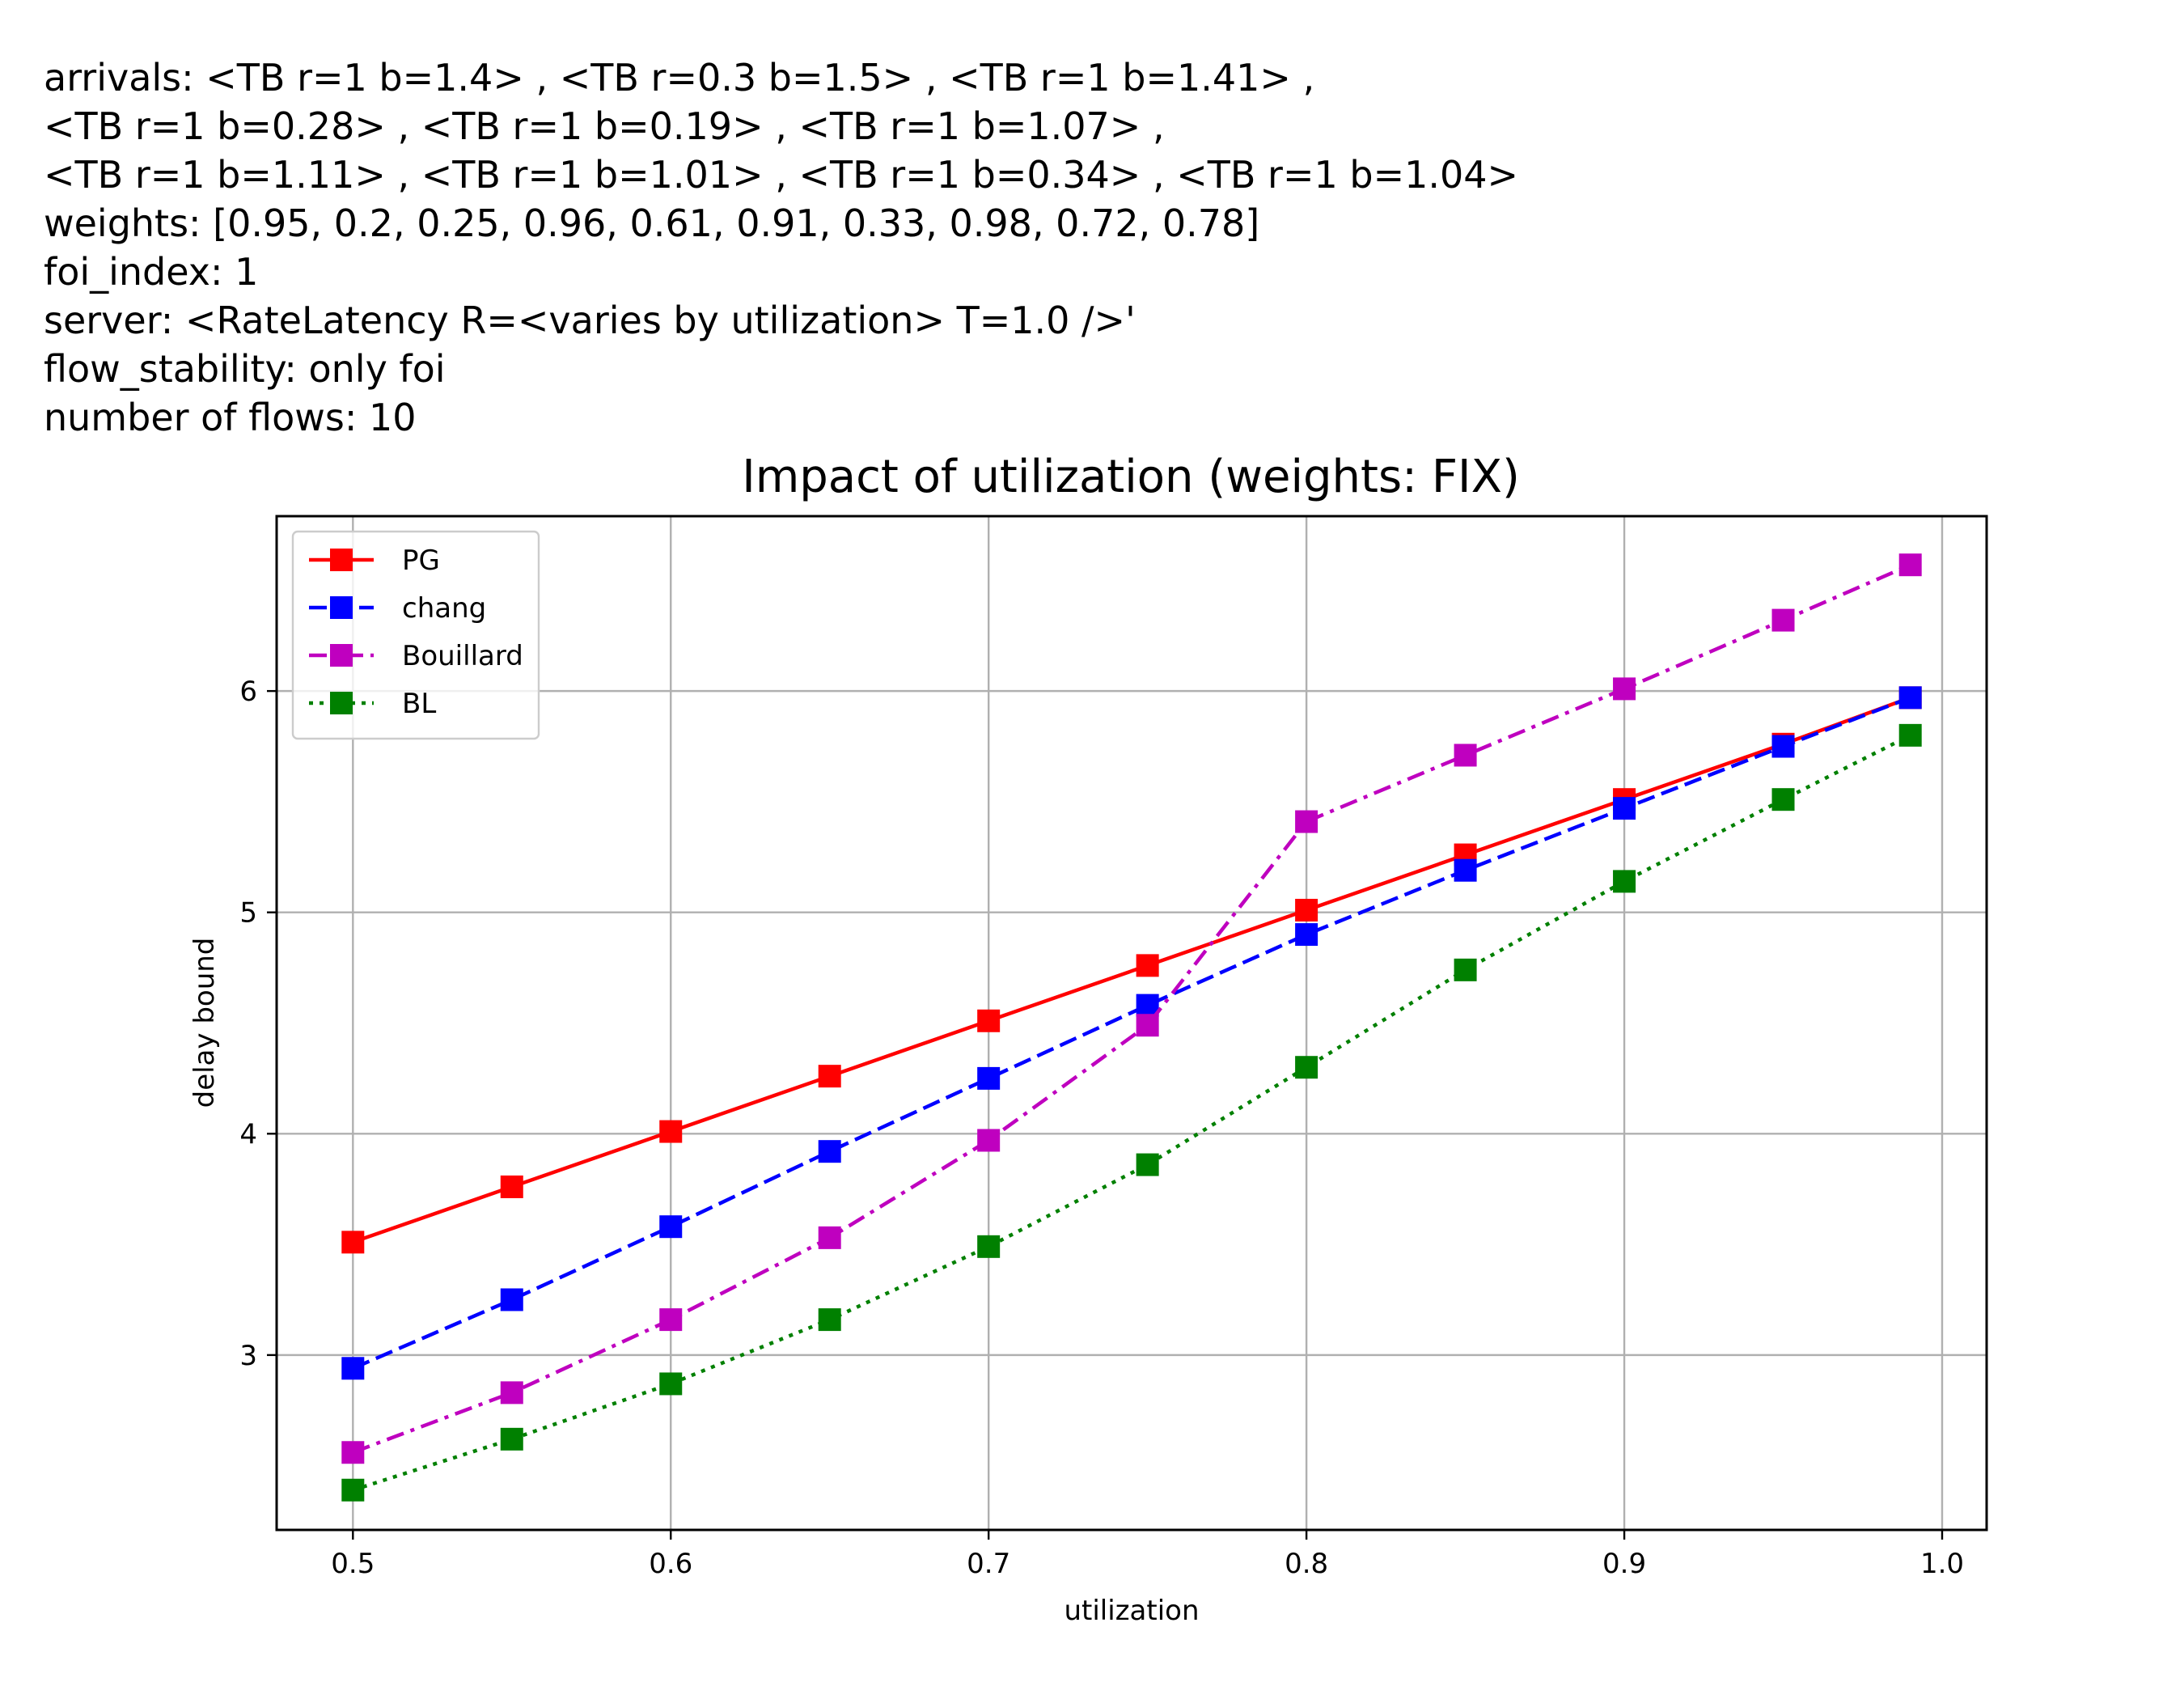 This screenshot has width=2184, height=1699. Describe the element at coordinates (151, 272) in the screenshot. I see `info-line-foi-index: foi_index: 1` at that location.